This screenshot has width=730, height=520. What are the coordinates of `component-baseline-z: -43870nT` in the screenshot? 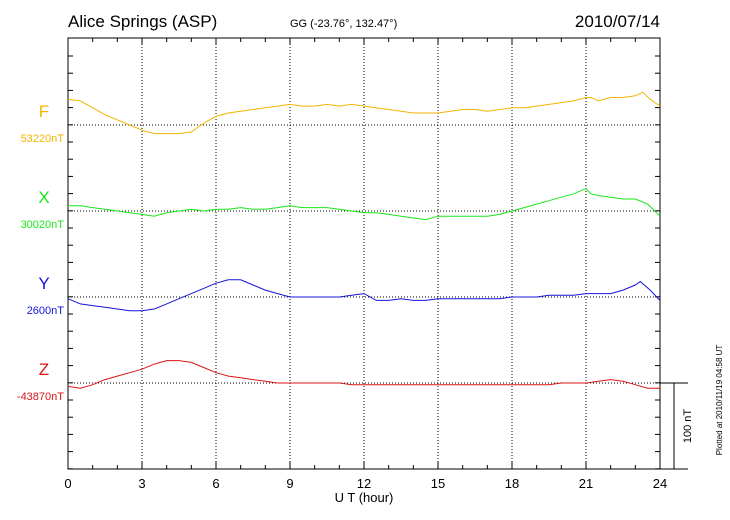 It's located at (40, 397).